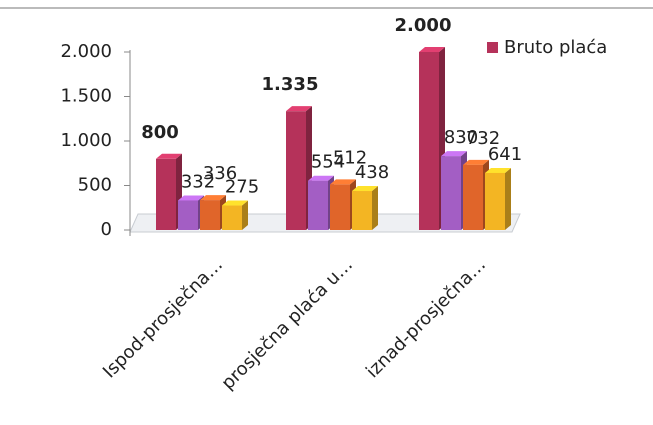 The image size is (653, 425). I want to click on data-label: 554, so click(328, 162).